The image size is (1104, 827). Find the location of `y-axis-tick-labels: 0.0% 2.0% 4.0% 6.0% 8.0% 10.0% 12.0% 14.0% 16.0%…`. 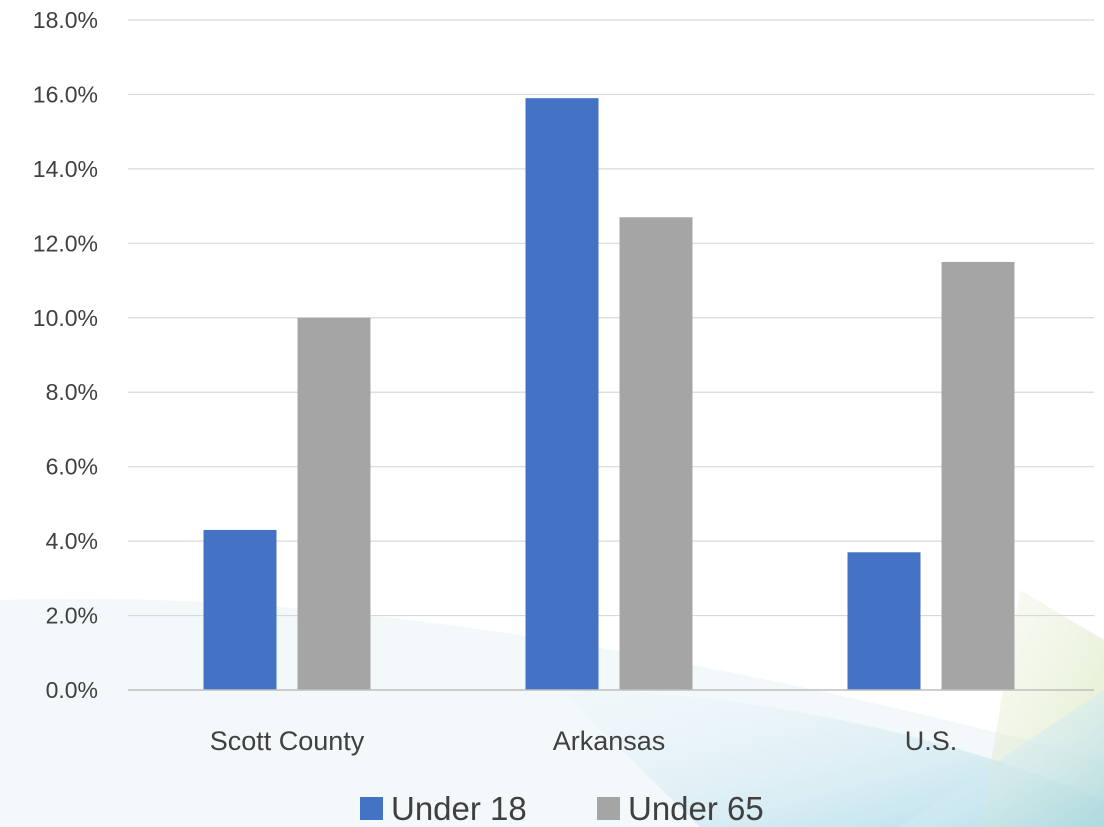

y-axis-tick-labels: 0.0% 2.0% 4.0% 6.0% 8.0% 10.0% 12.0% 14.0% 16.0%… is located at coordinates (65, 355).